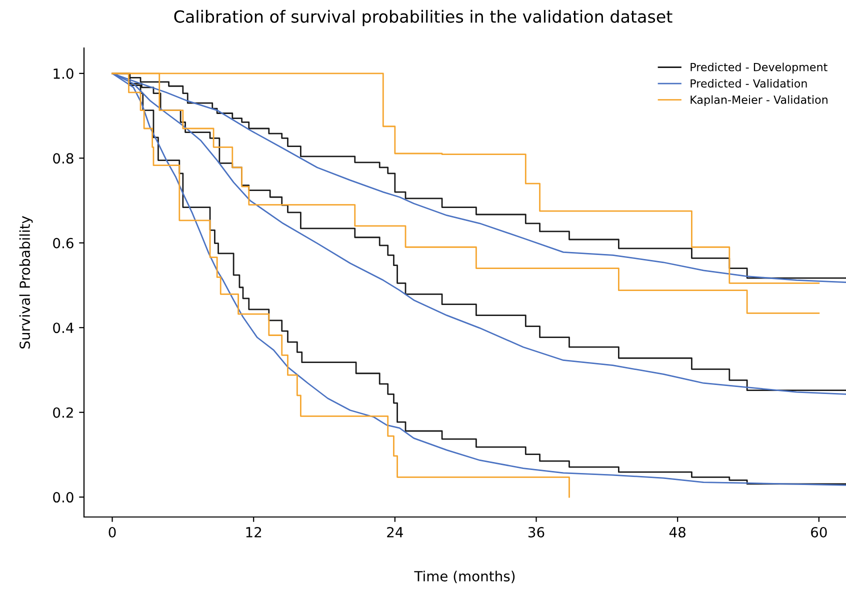 Image resolution: width=846 pixels, height=594 pixels. Describe the element at coordinates (26, 282) in the screenshot. I see `y-axis-title: Survival Probability` at that location.